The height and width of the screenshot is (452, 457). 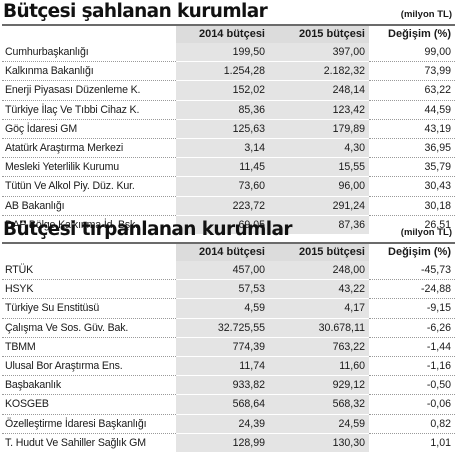 I want to click on value-2014: 774,39, so click(x=222, y=347).